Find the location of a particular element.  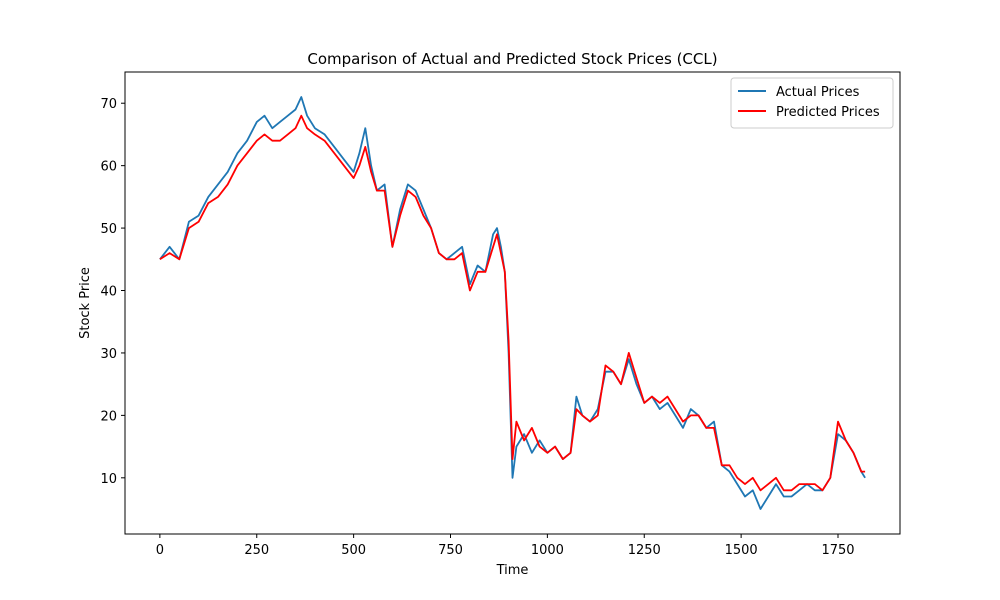

x-axis: 0 250 500 750 1000 1250 1500 1750 is located at coordinates (505, 546).